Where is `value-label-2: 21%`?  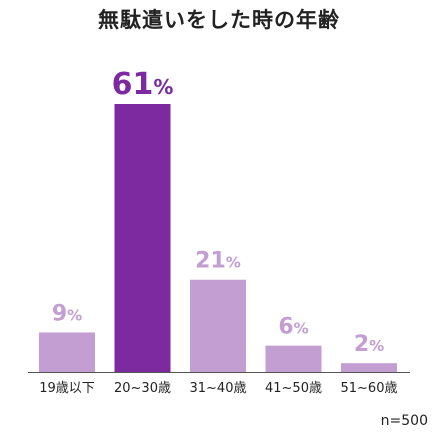
value-label-2: 21% is located at coordinates (218, 261).